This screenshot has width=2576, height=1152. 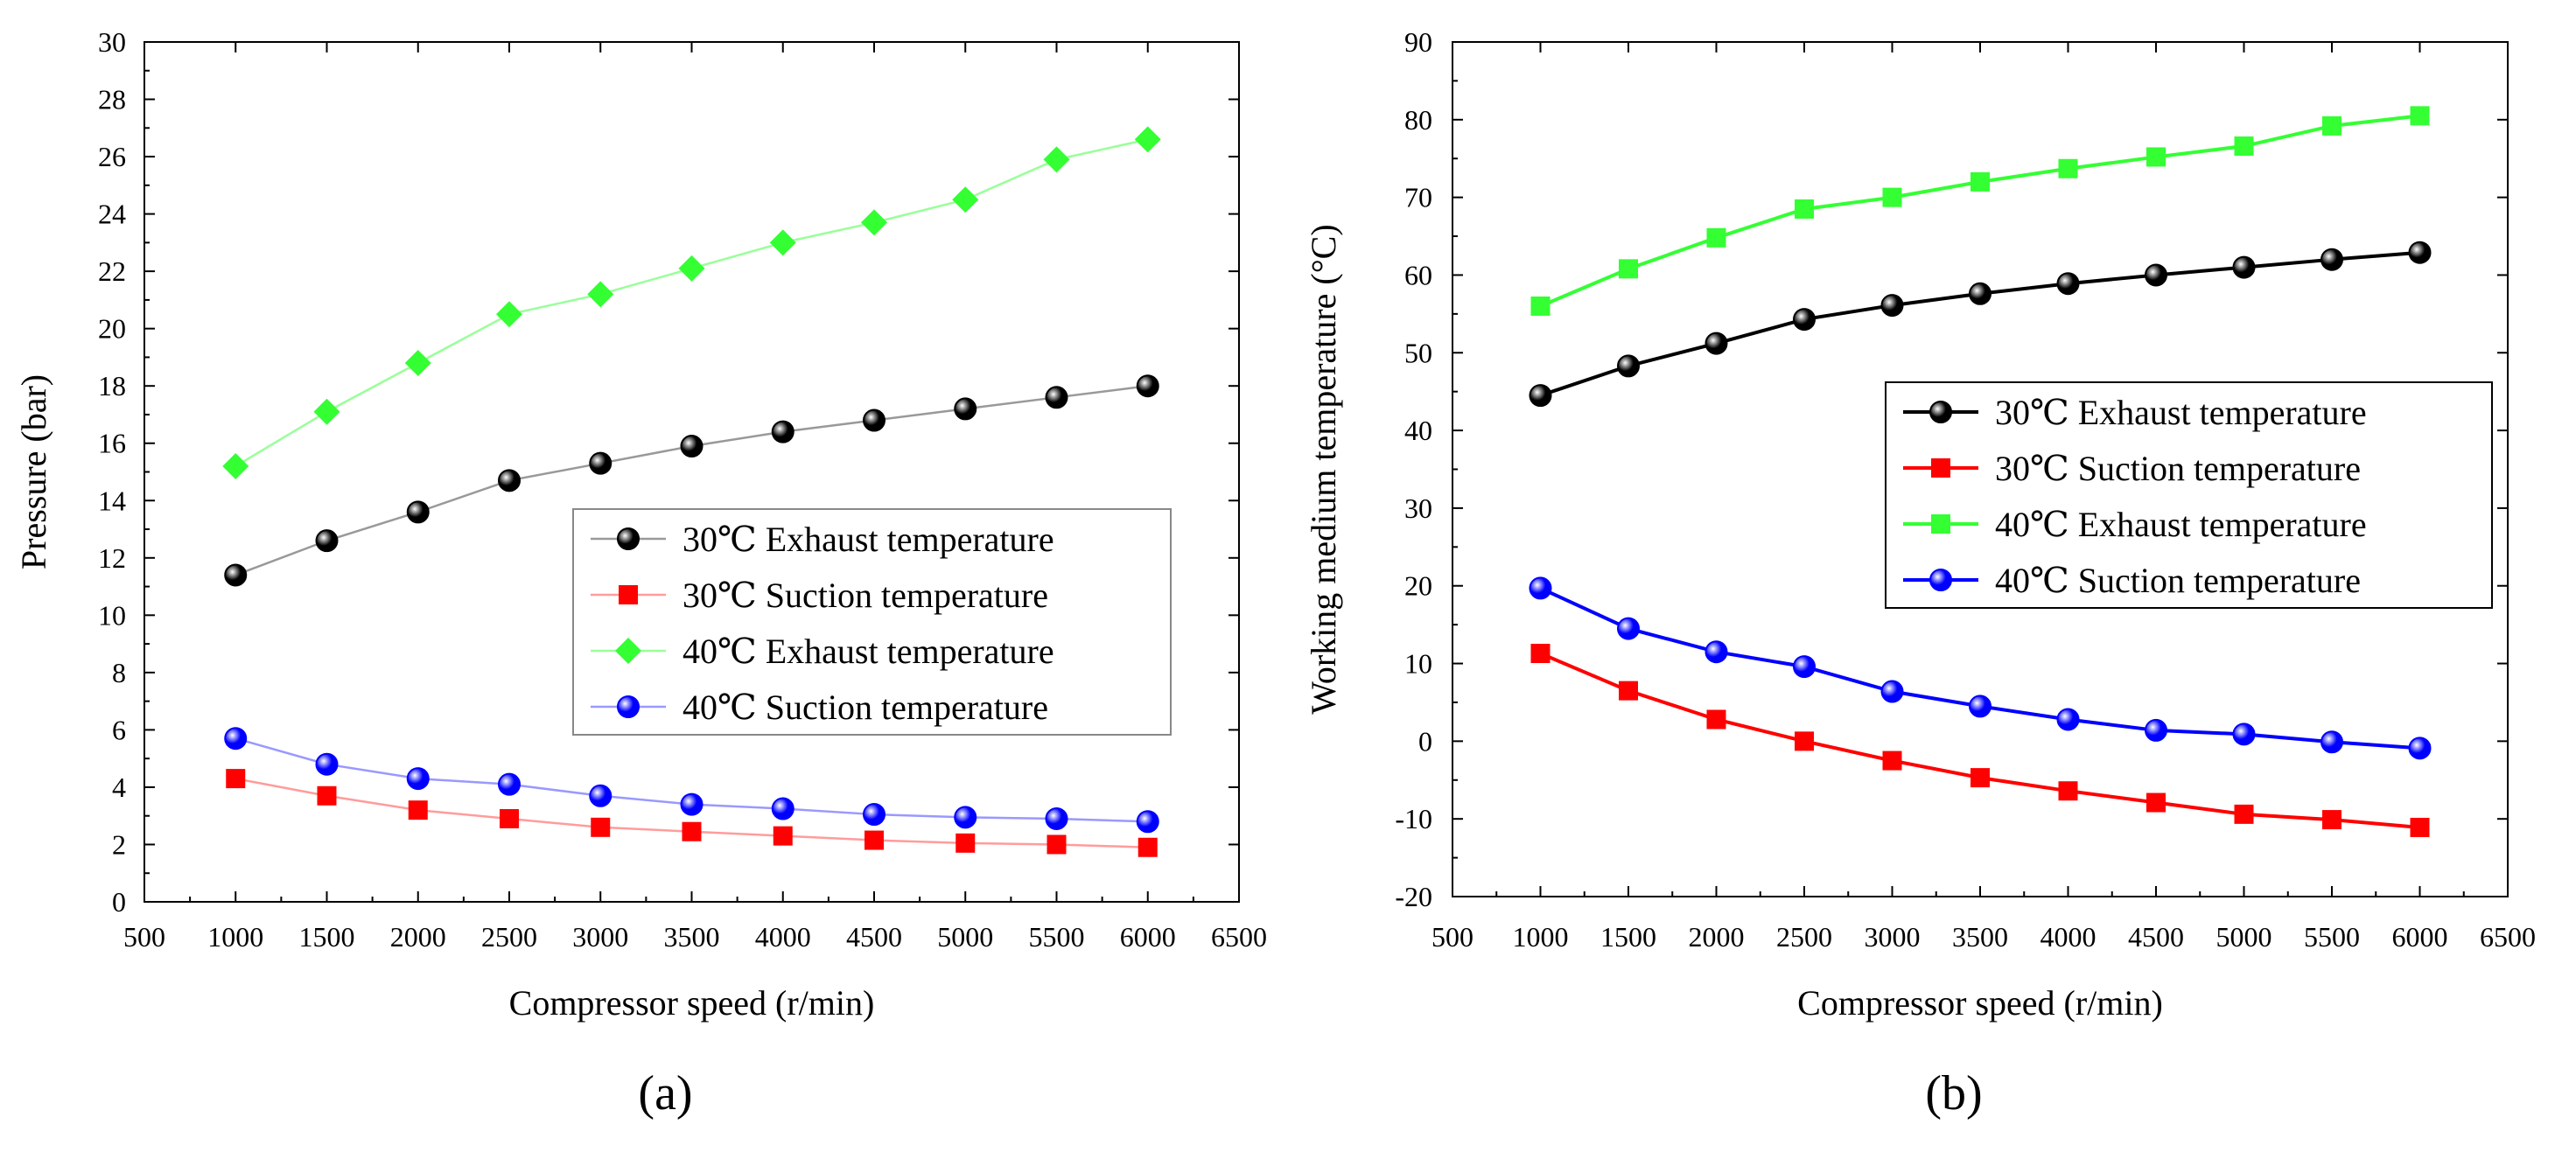 What do you see at coordinates (665, 1093) in the screenshot?
I see `panel-label: (a)` at bounding box center [665, 1093].